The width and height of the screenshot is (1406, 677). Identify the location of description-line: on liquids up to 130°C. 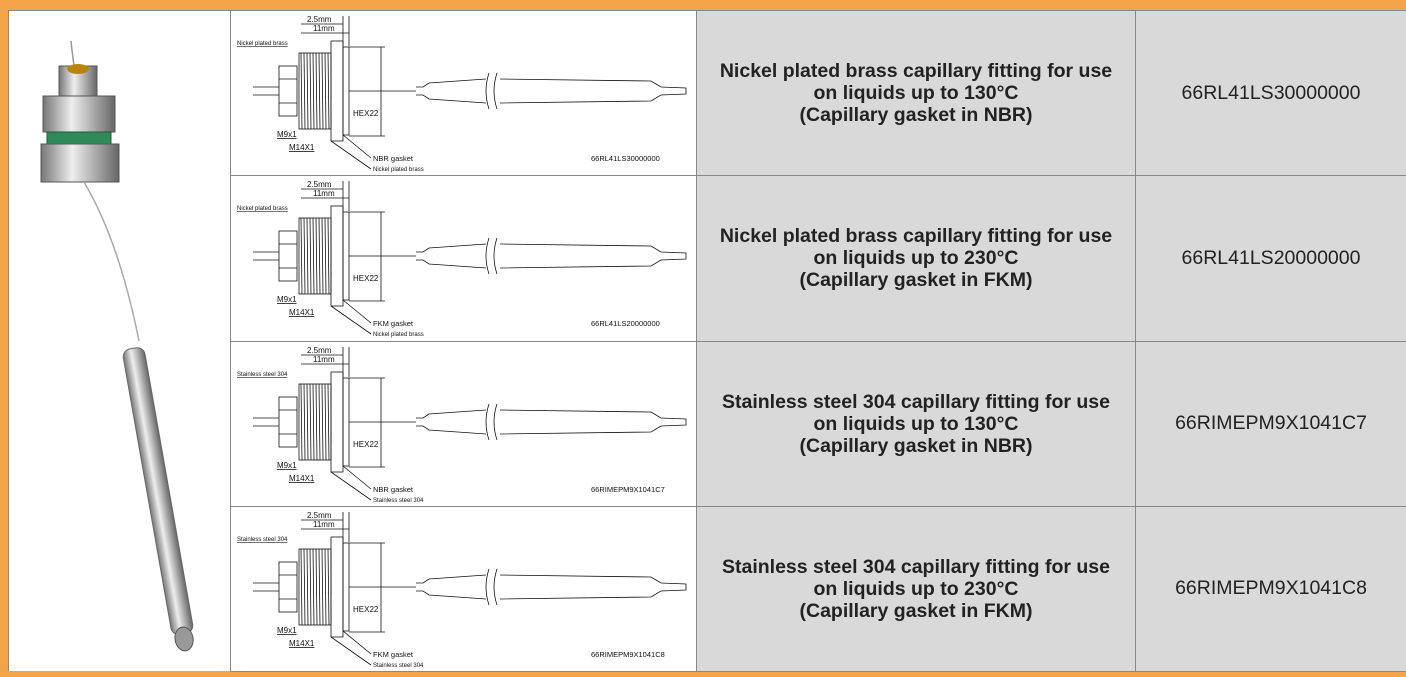
(916, 93).